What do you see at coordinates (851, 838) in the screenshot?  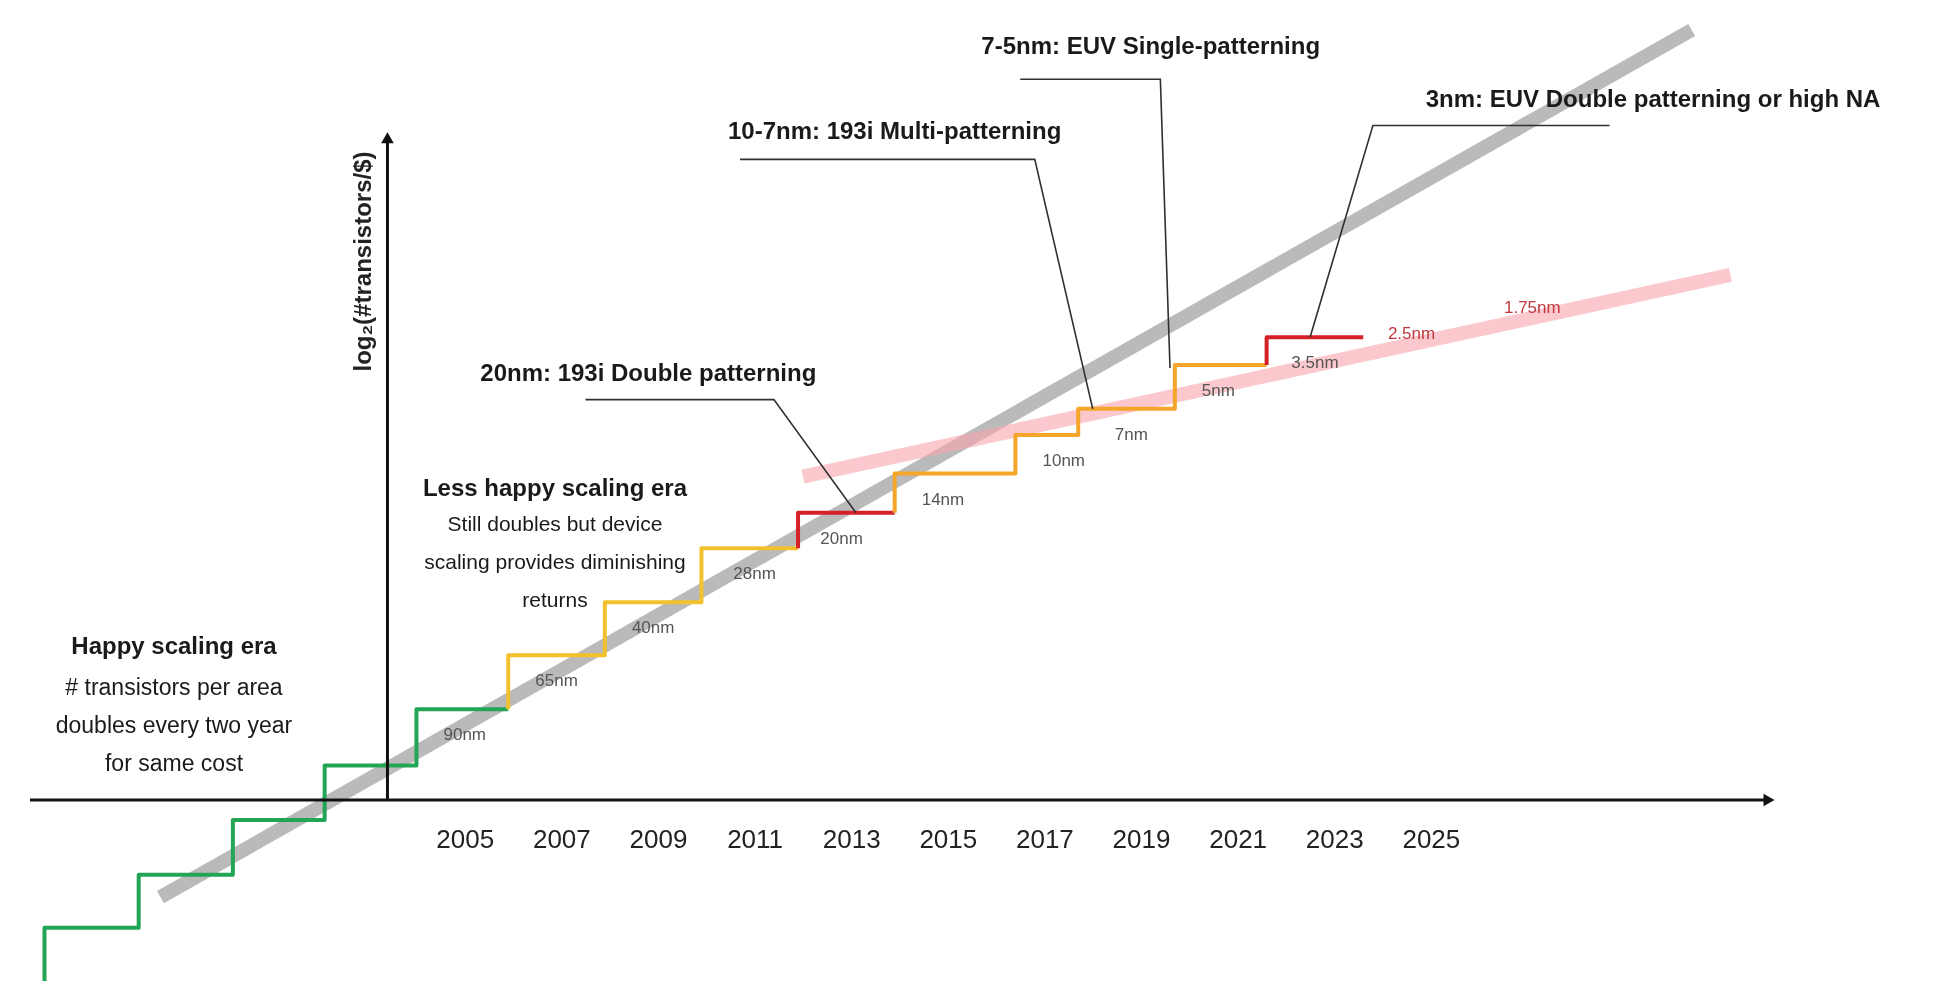 I see `x-tick-label: 2013` at bounding box center [851, 838].